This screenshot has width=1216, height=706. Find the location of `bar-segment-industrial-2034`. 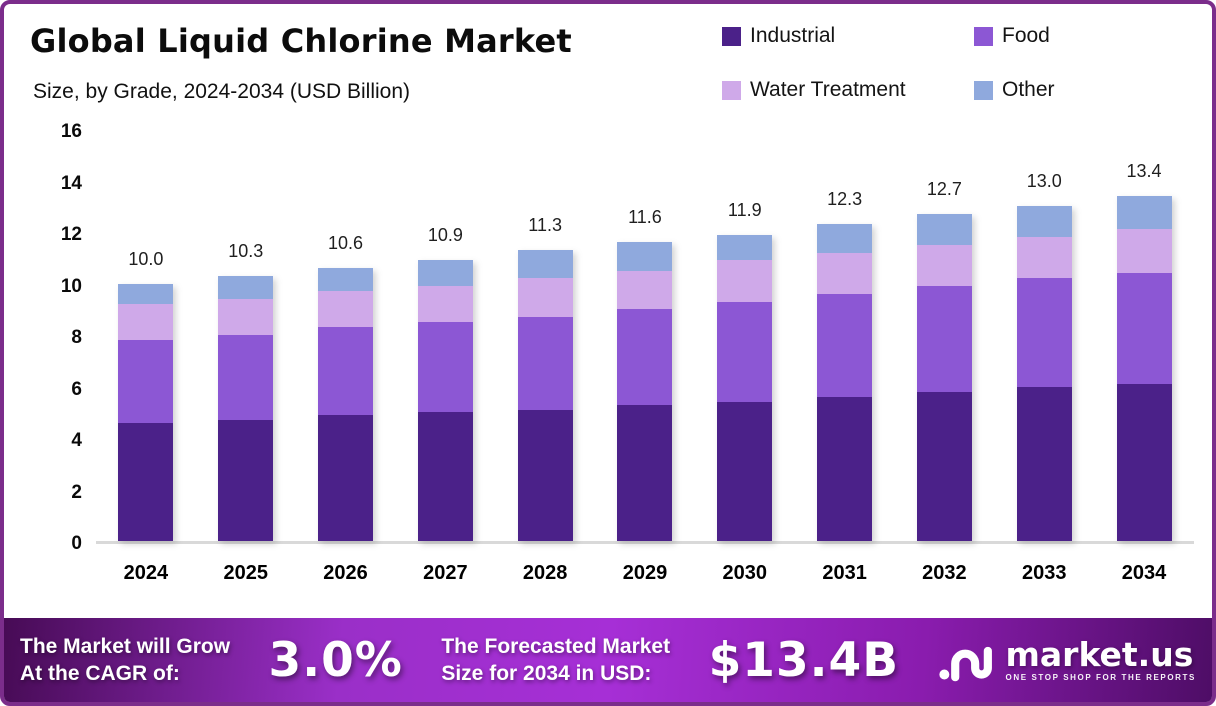

bar-segment-industrial-2034 is located at coordinates (1144, 462).